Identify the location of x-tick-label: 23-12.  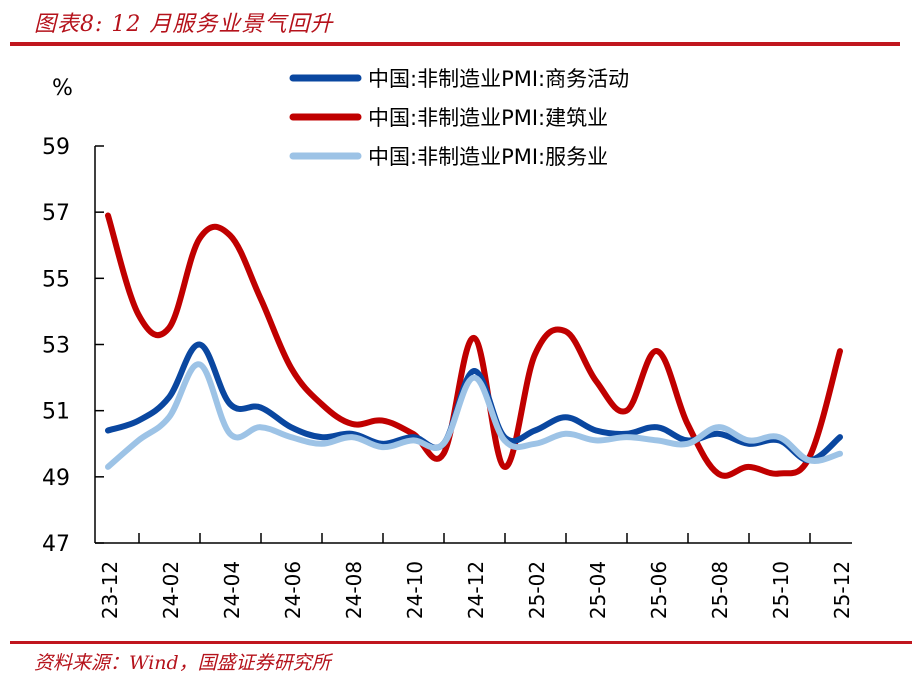
(110, 590).